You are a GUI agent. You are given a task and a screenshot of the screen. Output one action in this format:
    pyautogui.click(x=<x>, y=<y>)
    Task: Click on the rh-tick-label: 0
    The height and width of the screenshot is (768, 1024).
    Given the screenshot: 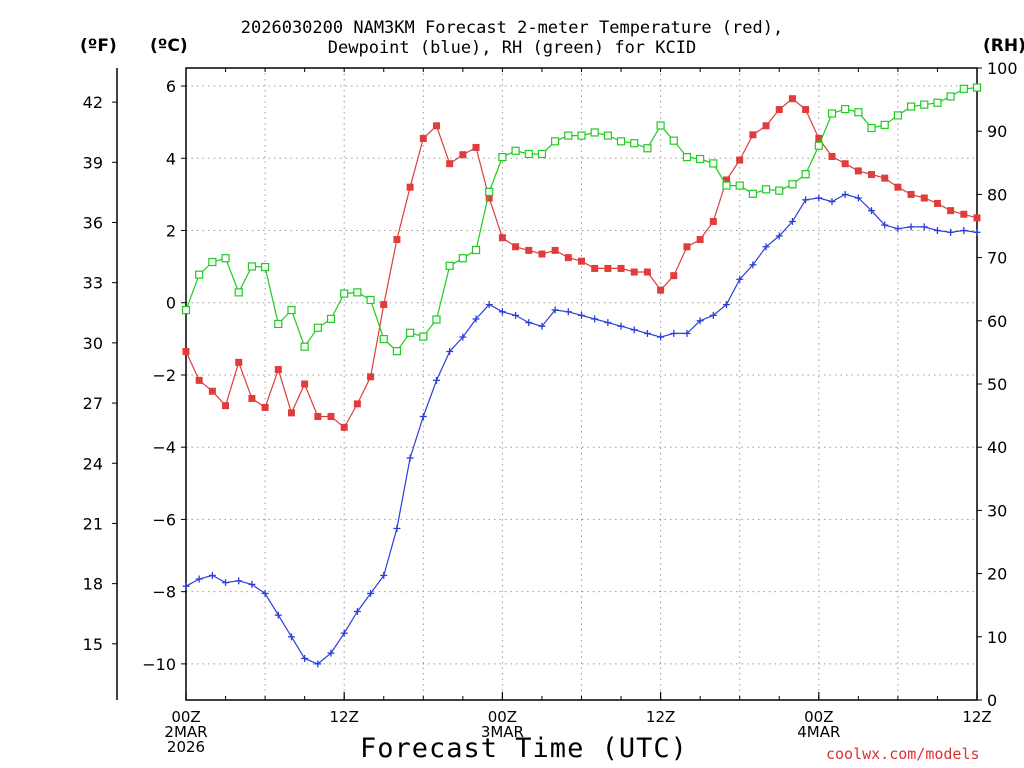 What is the action you would take?
    pyautogui.click(x=992, y=700)
    